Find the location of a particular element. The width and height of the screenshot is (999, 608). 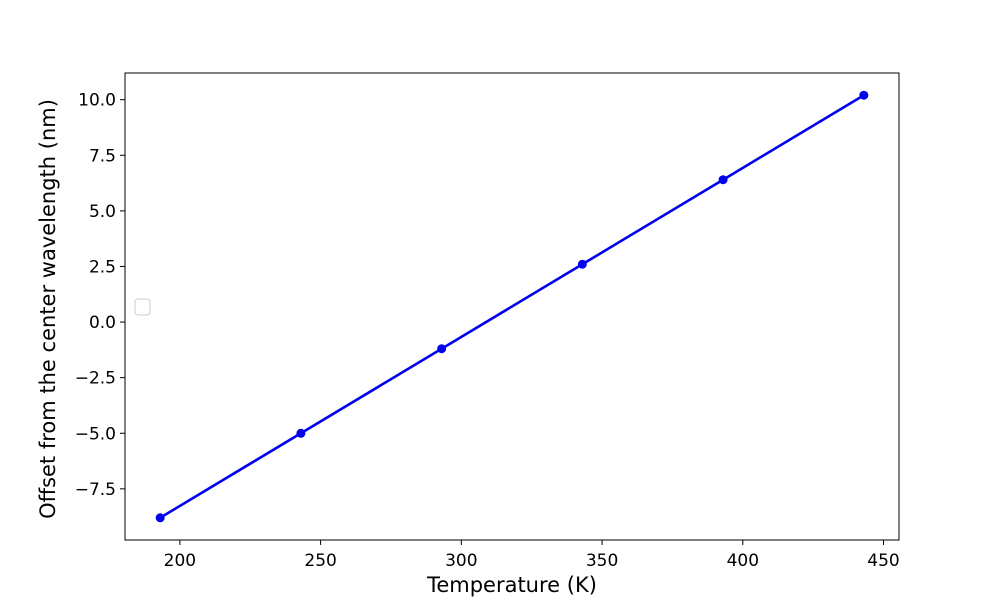

y-tick-label: −2.5 is located at coordinates (95, 379).